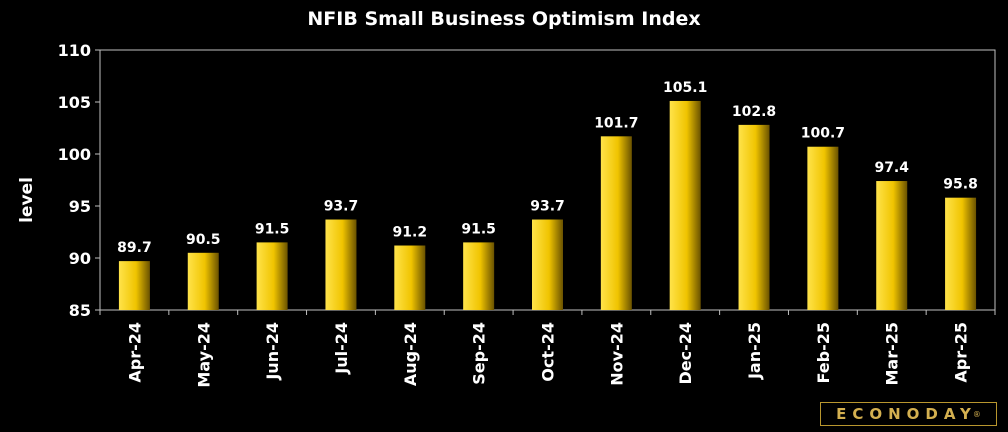 The width and height of the screenshot is (1008, 432). What do you see at coordinates (504, 19) in the screenshot?
I see `chart-title: NFIB Small Business Optimism Index` at bounding box center [504, 19].